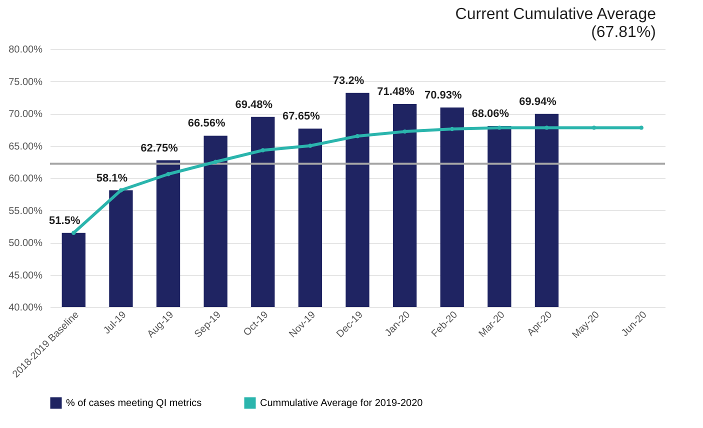 This screenshot has height=428, width=703. I want to click on data-label: 66.56%, so click(207, 124).